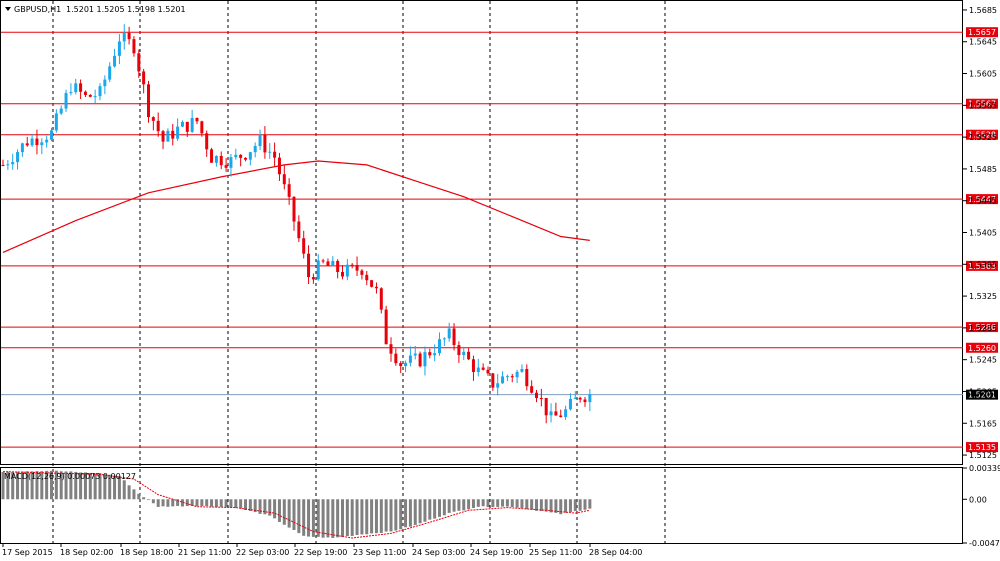  What do you see at coordinates (496, 552) in the screenshot?
I see `time-label: 24 Sep 19:00` at bounding box center [496, 552].